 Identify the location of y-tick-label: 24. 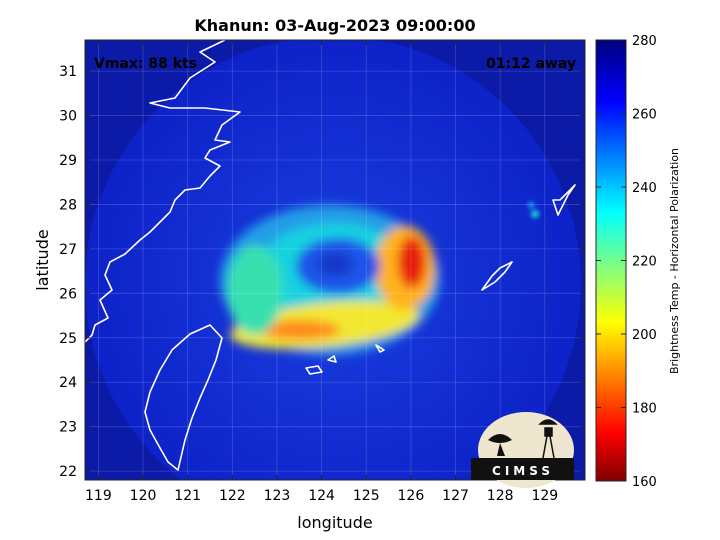
(68, 383).